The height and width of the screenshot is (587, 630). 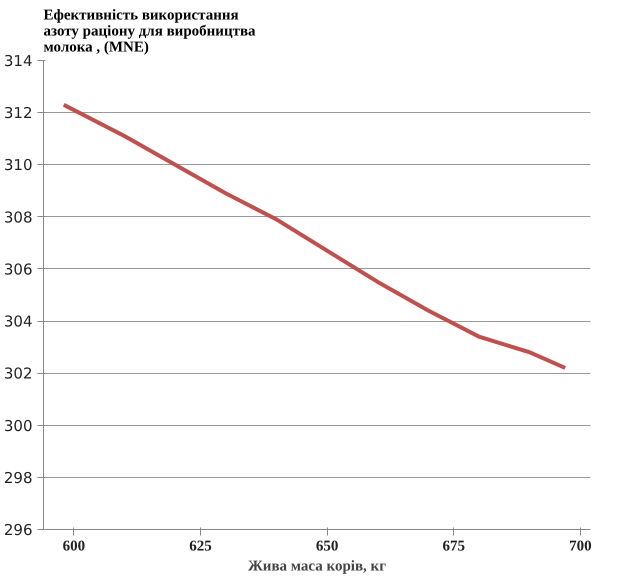 I want to click on x-tick-label: 675, so click(x=453, y=546).